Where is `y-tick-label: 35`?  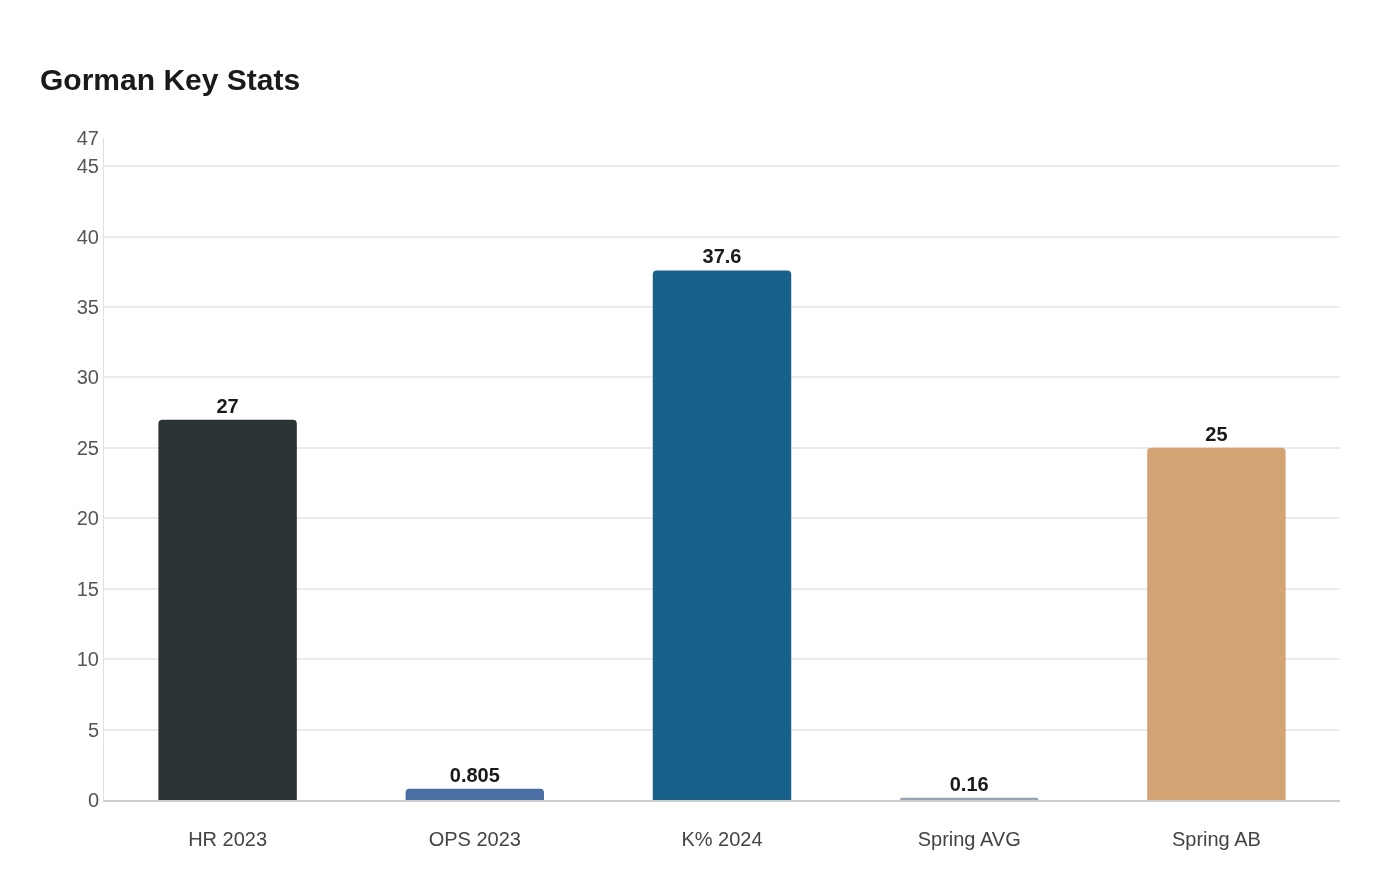
y-tick-label: 35 is located at coordinates (87, 307).